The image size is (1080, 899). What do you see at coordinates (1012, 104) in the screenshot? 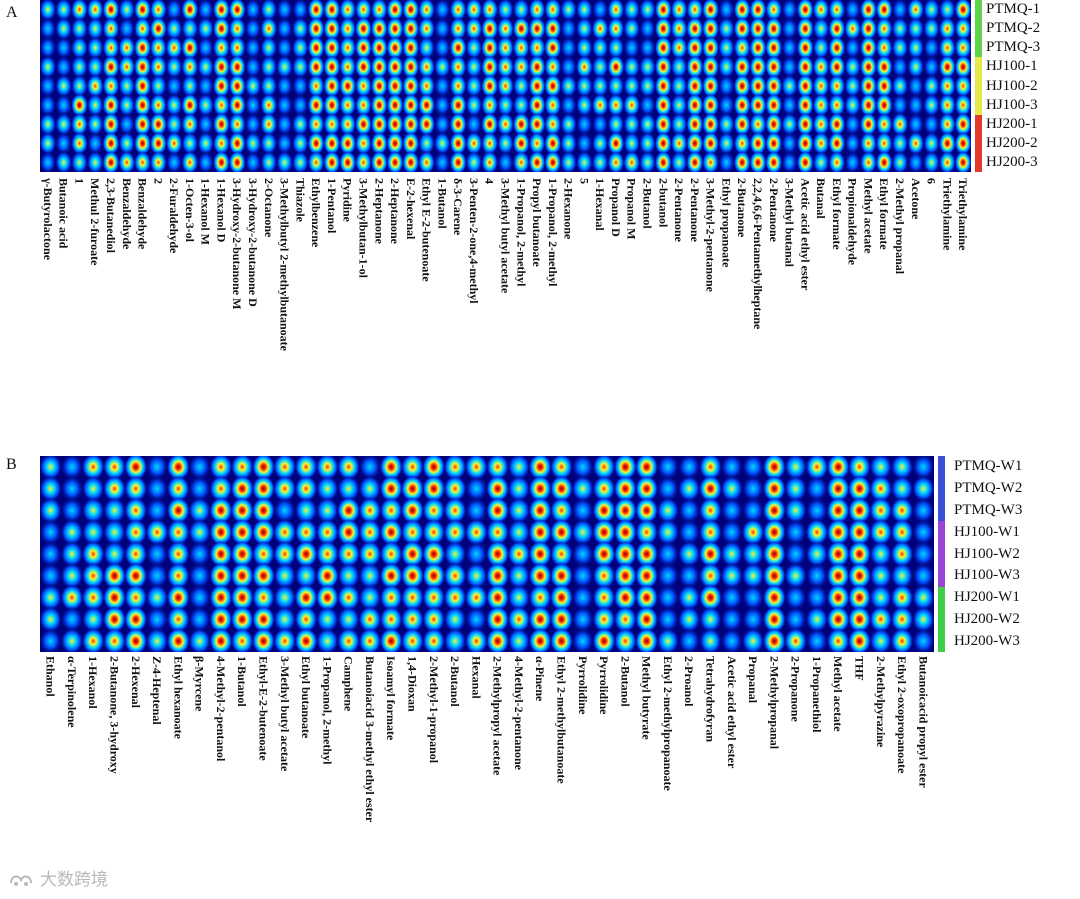
I see `row-label: HJ100-3` at bounding box center [1012, 104].